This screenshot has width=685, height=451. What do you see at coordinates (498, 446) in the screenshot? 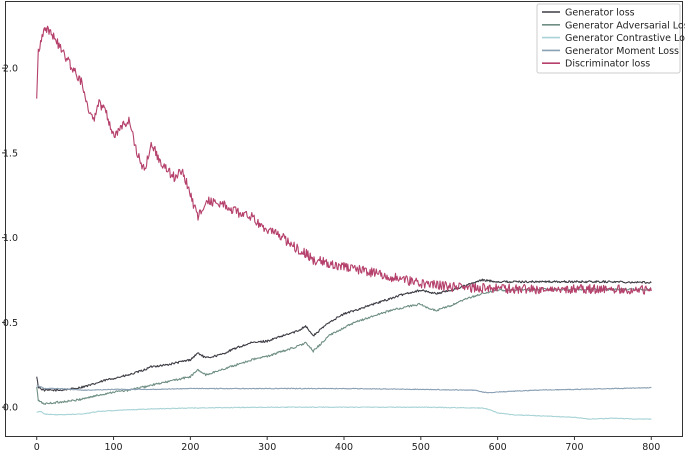
I see `x-tick-label: 600` at bounding box center [498, 446].